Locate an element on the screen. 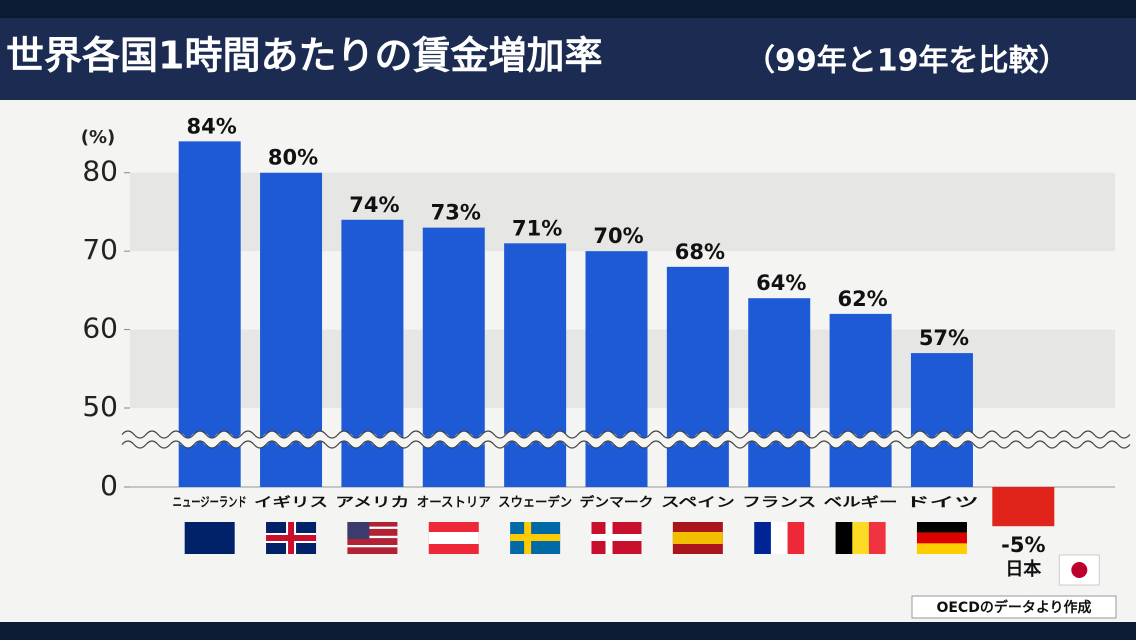  x-tick-label: デンマーク is located at coordinates (617, 503).